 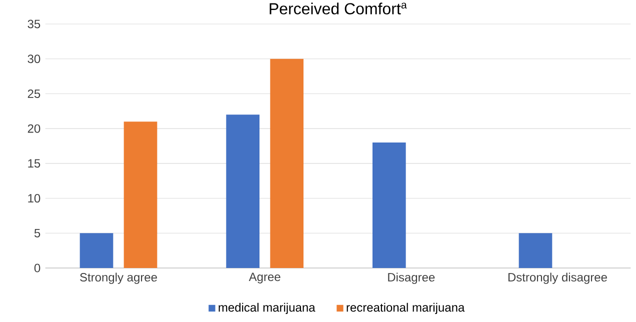 What do you see at coordinates (557, 278) in the screenshot?
I see `x-tick-label: Dstrongly disagree` at bounding box center [557, 278].